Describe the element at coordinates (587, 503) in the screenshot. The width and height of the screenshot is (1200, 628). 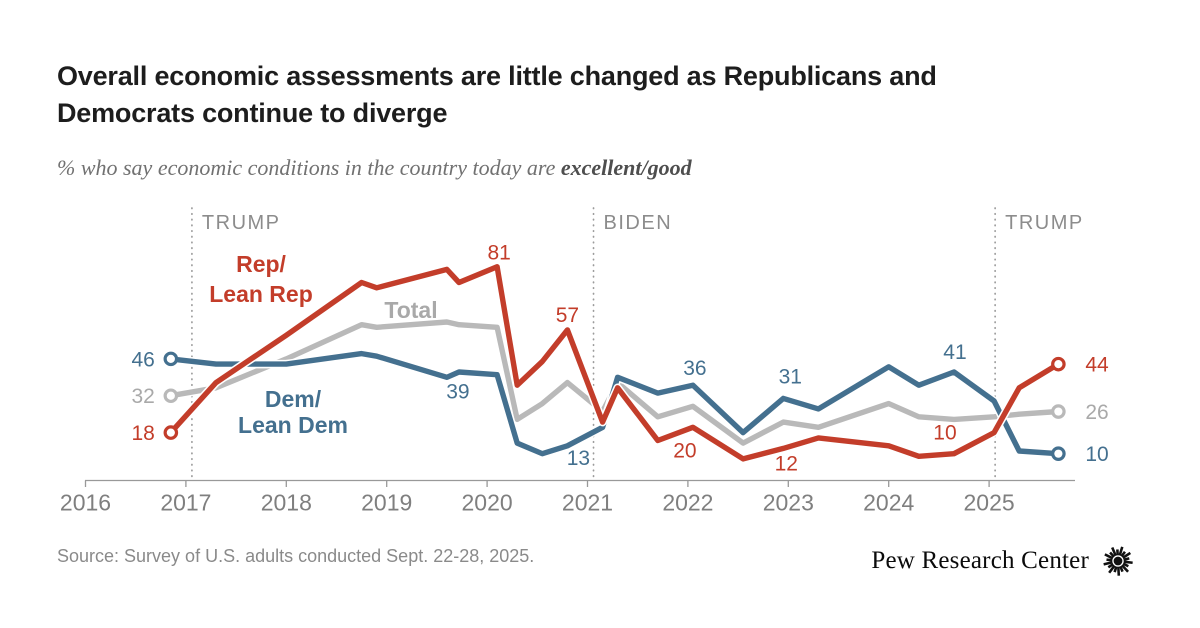
I see `axis-tick-label: 2021` at that location.